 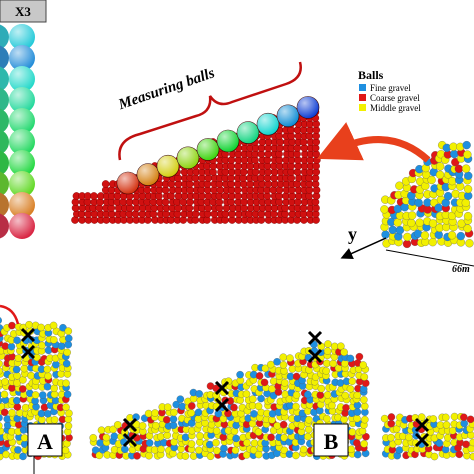 What do you see at coordinates (166, 89) in the screenshot?
I see `measuring-balls-label: Measuring balls` at bounding box center [166, 89].